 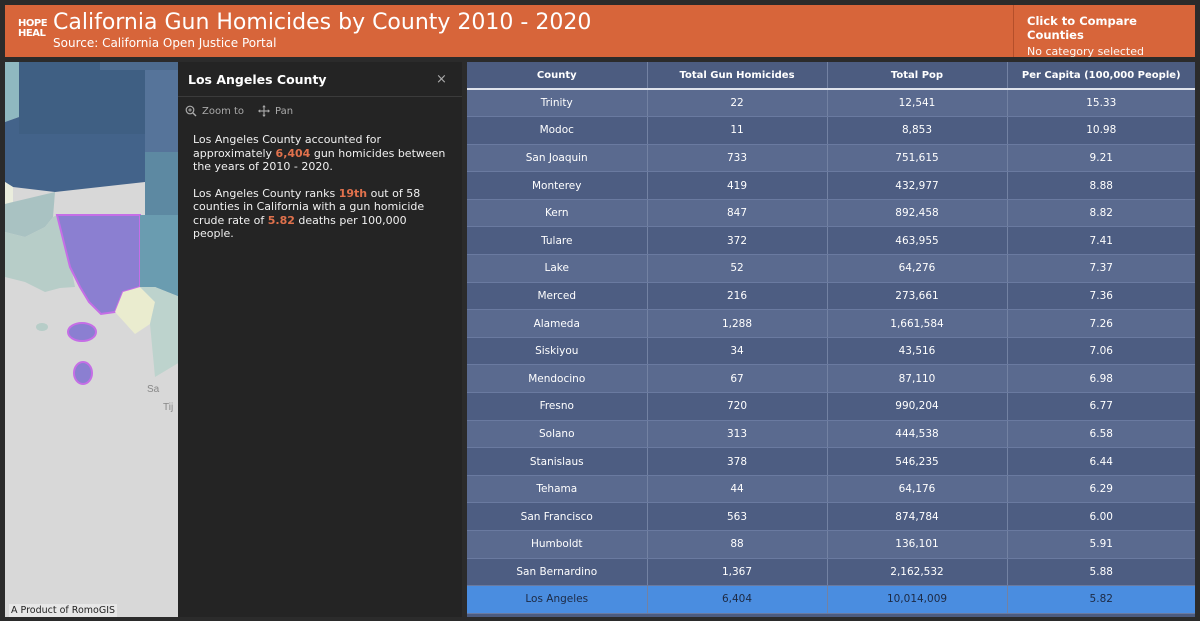 I want to click on cell-per-capita: 5.82, so click(x=1101, y=599).